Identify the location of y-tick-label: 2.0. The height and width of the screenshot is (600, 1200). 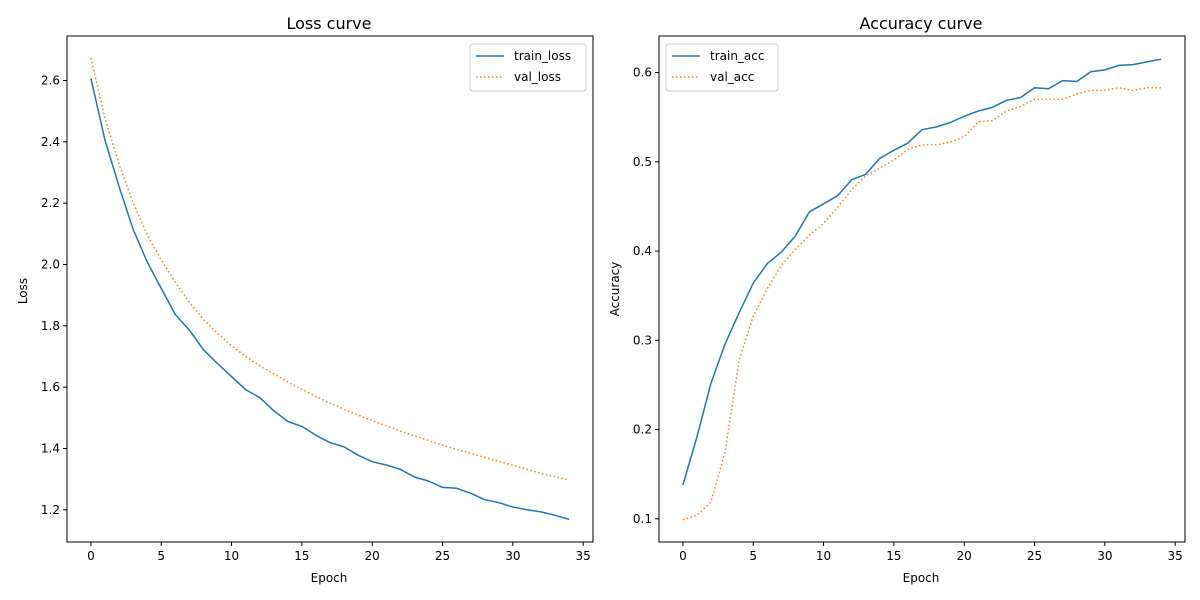
(50, 264).